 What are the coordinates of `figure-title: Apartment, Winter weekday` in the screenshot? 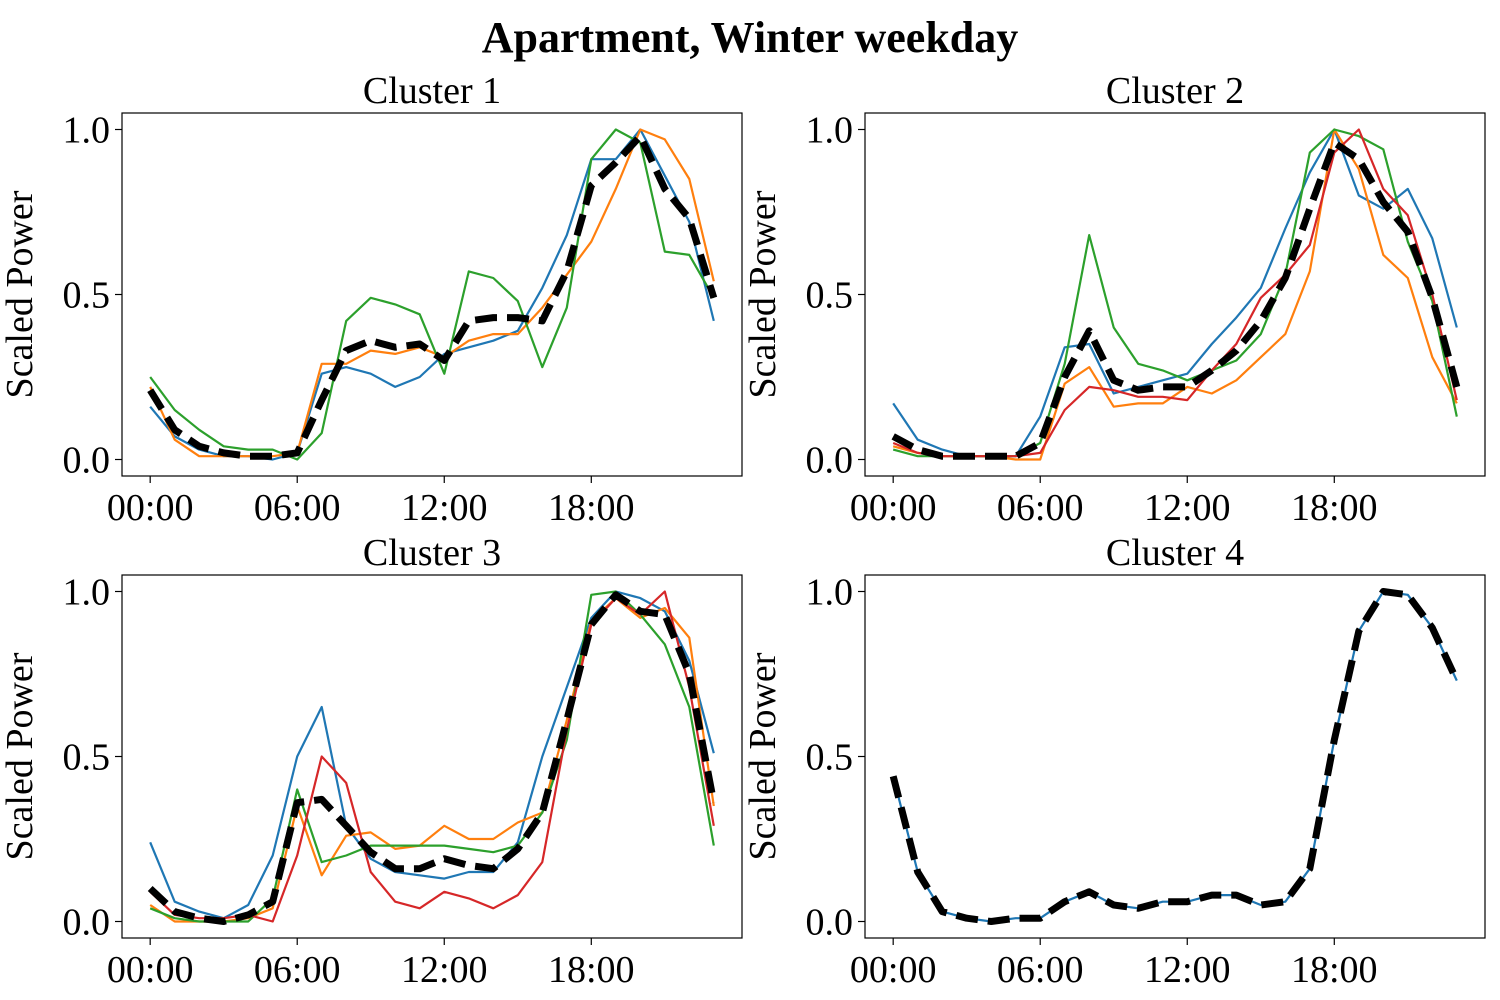 It's located at (750, 37).